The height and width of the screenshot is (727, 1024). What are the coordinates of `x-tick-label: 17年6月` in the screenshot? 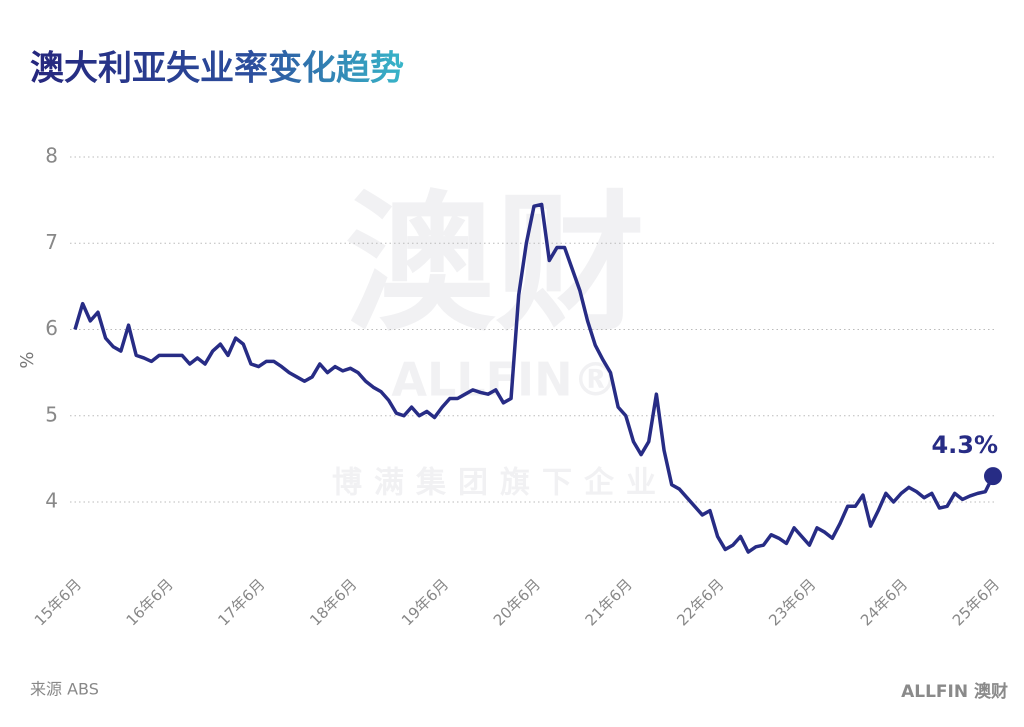 It's located at (241, 602).